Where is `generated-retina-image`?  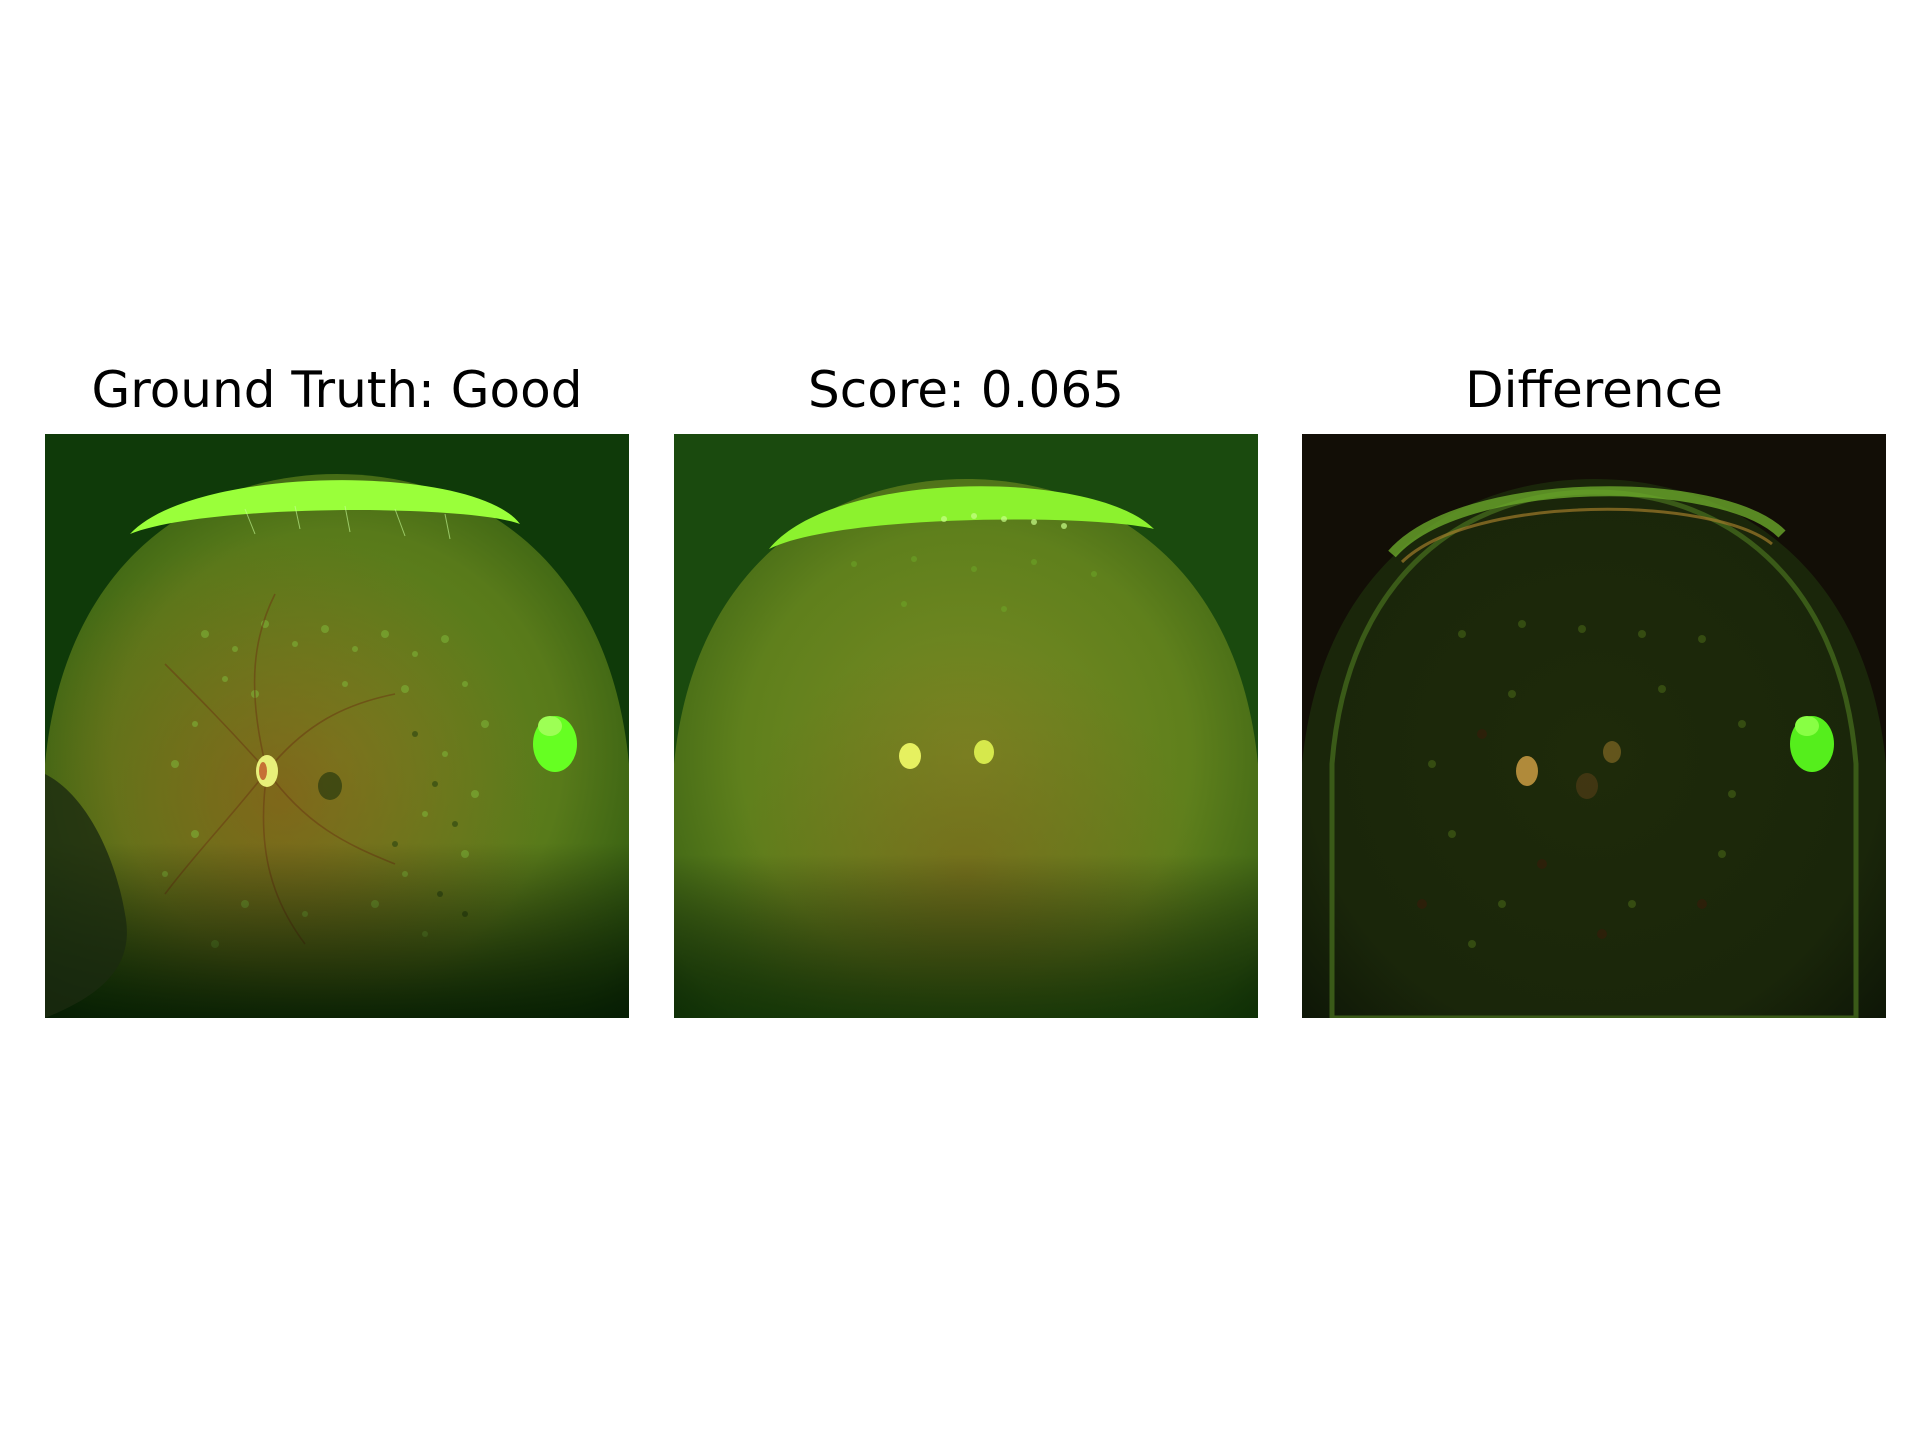
generated-retina-image is located at coordinates (966, 726).